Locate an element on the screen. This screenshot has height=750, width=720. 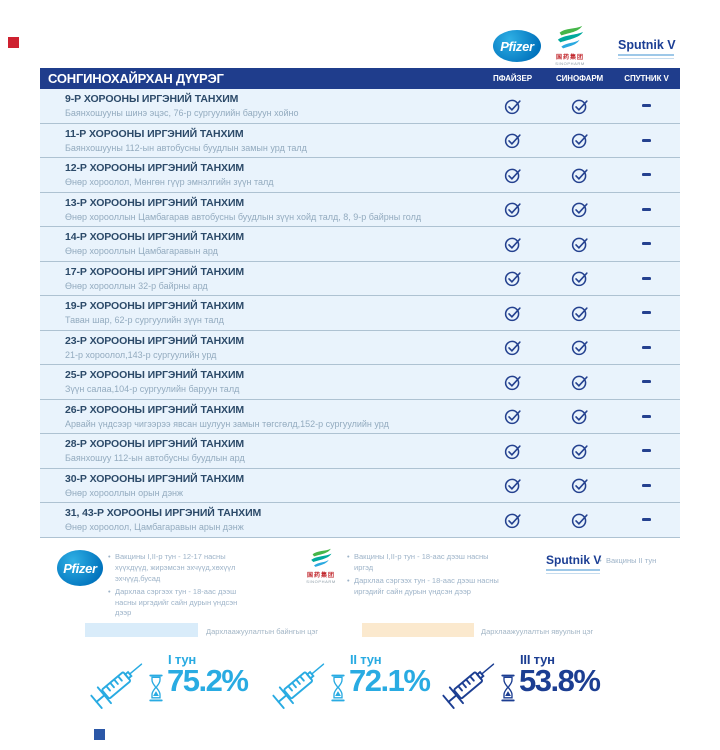
sputnik-logo-text: Sputnik V is located at coordinates (574, 560).